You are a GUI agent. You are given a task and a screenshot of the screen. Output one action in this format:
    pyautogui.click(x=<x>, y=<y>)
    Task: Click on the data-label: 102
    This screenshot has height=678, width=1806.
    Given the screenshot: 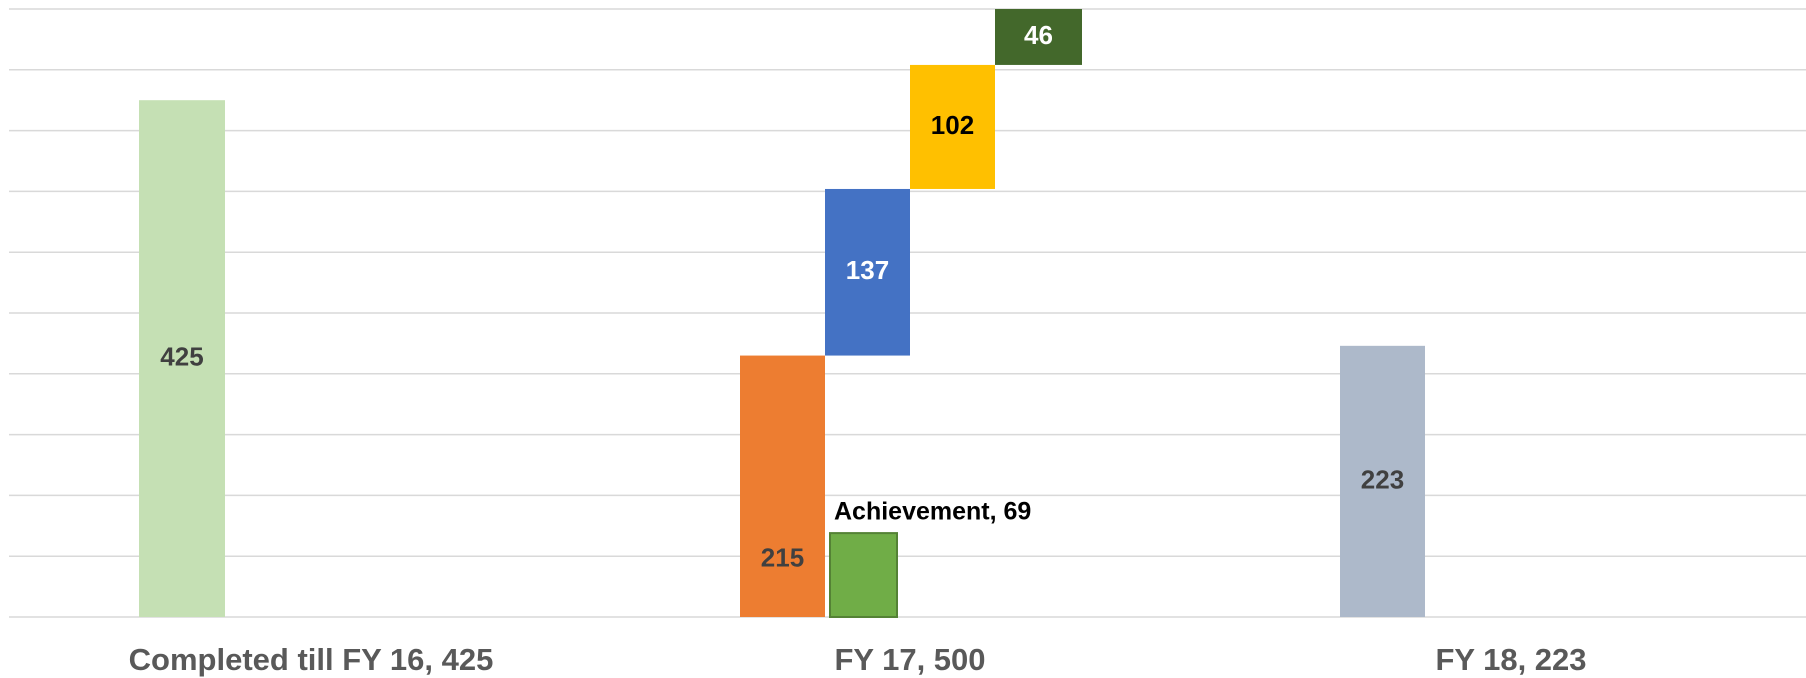 What is the action you would take?
    pyautogui.click(x=952, y=125)
    